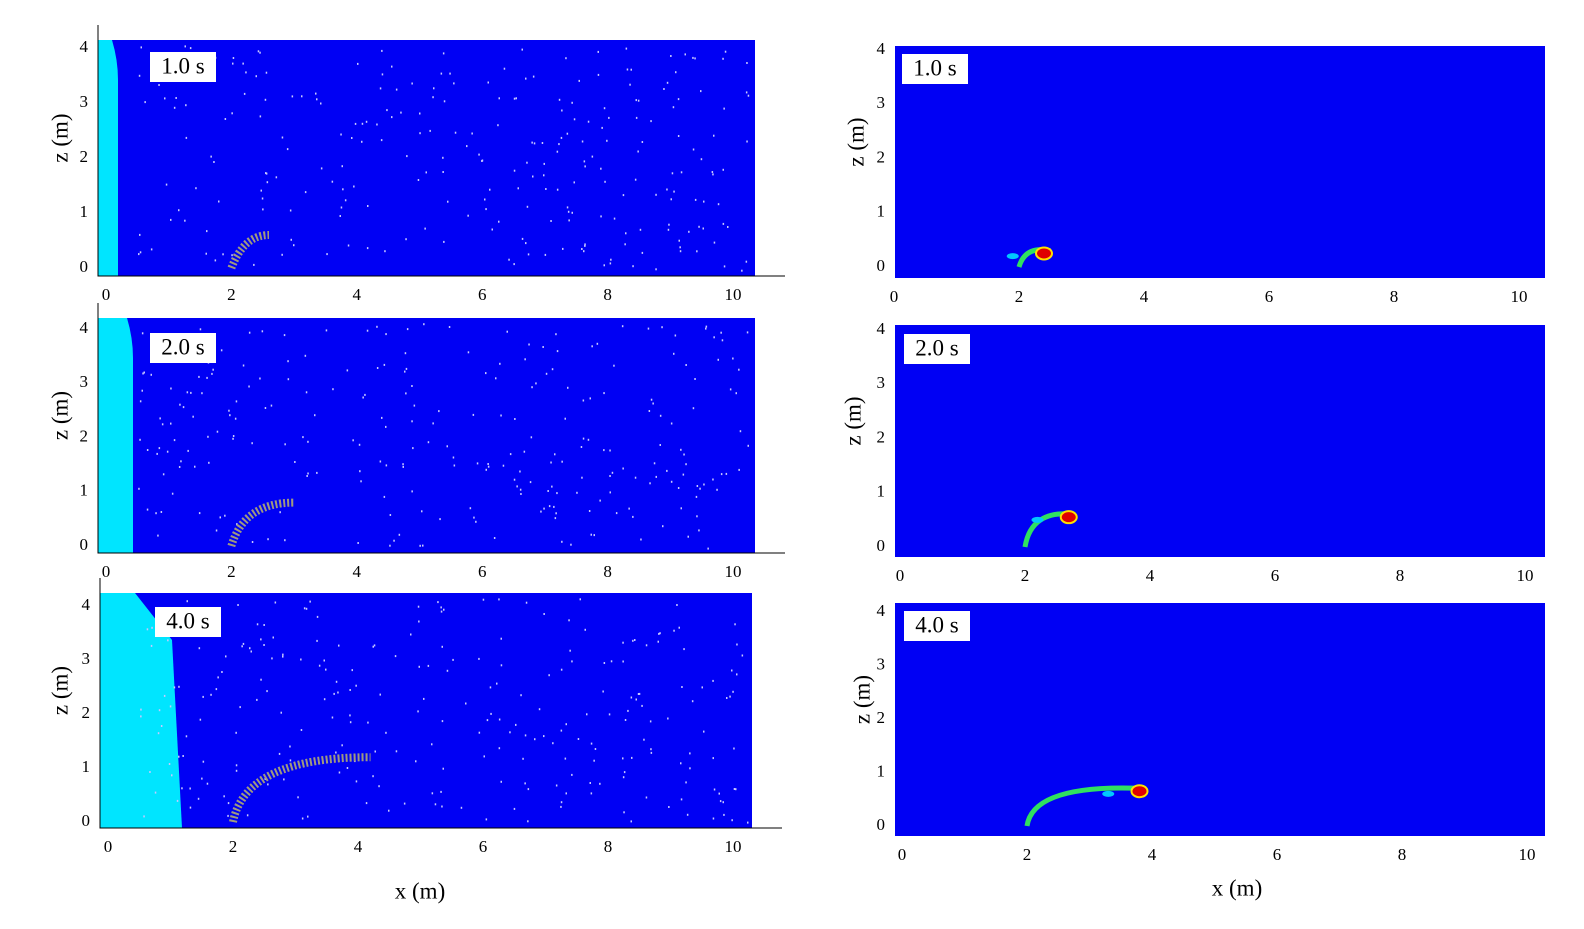  What do you see at coordinates (84, 544) in the screenshot?
I see `y-tick-label: 0` at bounding box center [84, 544].